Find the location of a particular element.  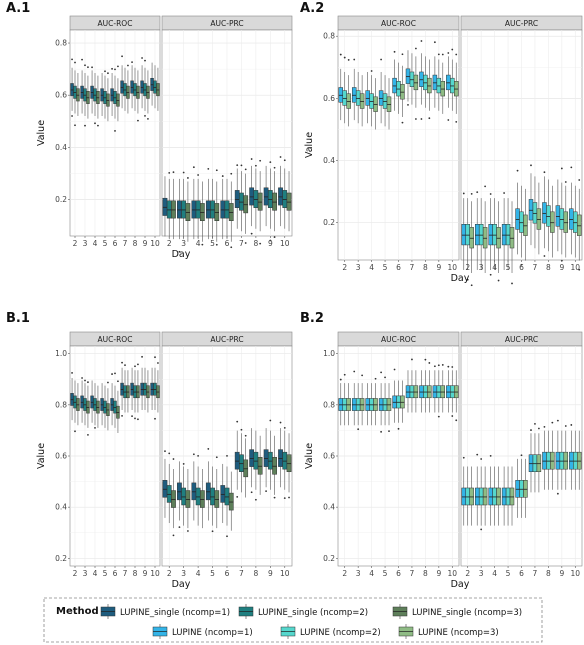

x-axis-title: Day is located at coordinates (181, 254).